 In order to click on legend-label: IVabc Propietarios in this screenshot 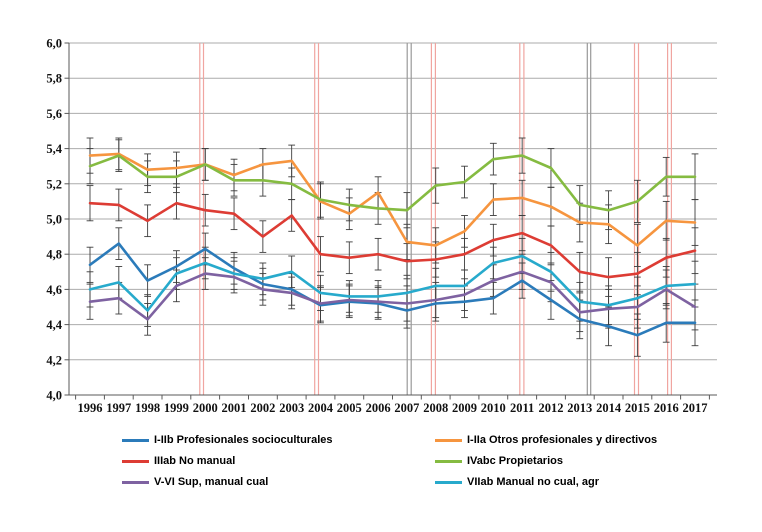, I will do `click(515, 461)`.